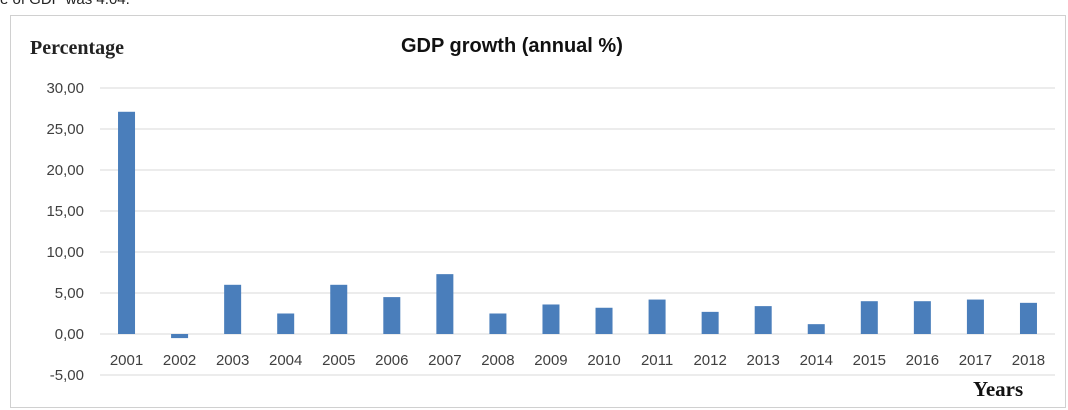 This screenshot has width=1068, height=410. What do you see at coordinates (498, 323) in the screenshot?
I see `bar-2008` at bounding box center [498, 323].